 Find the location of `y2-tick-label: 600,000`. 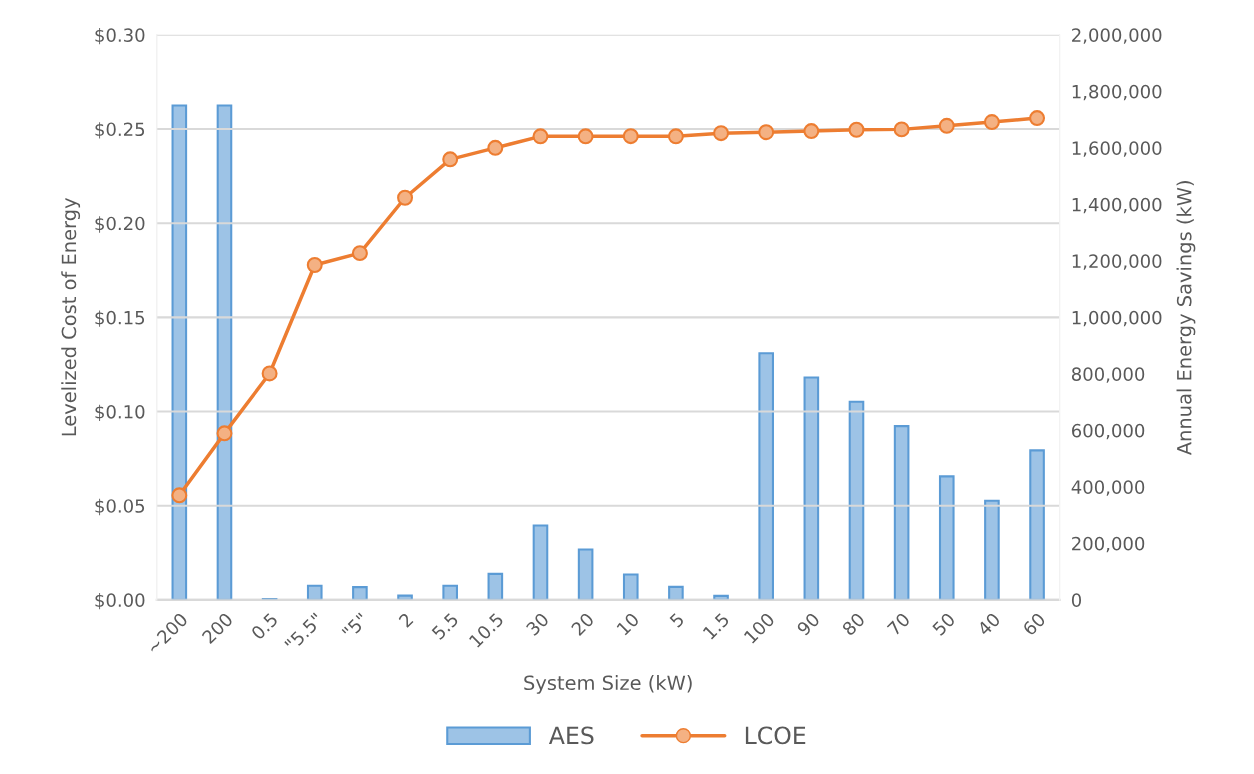

y2-tick-label: 600,000 is located at coordinates (1108, 431).